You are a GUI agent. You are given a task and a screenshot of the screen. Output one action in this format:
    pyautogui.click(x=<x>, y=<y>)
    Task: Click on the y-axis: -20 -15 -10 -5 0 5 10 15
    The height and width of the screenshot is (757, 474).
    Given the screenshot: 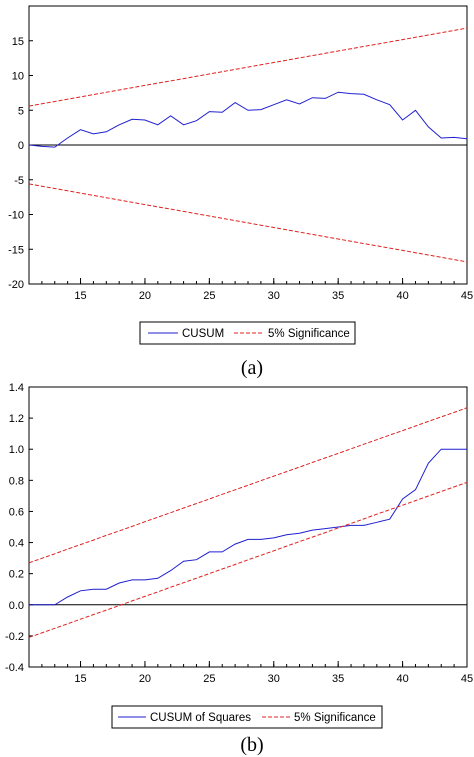 What is the action you would take?
    pyautogui.click(x=20, y=163)
    